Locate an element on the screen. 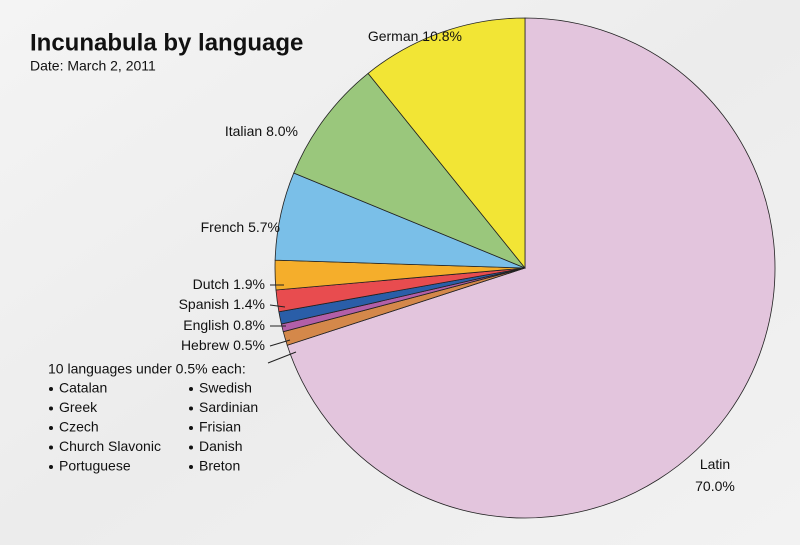 This screenshot has width=800, height=545. other-language: Danish is located at coordinates (221, 446).